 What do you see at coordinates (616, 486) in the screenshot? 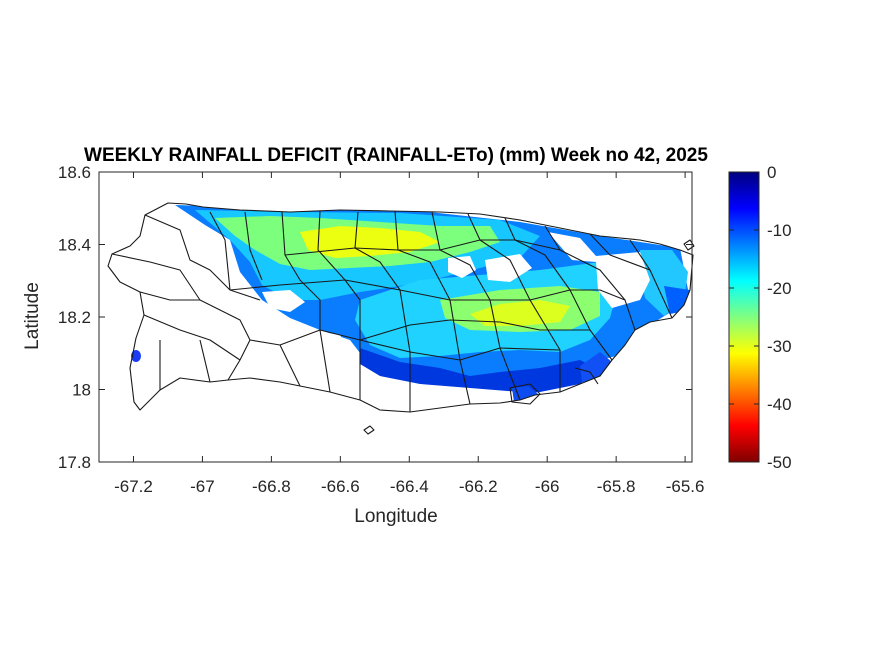
I see `x-tick-label: -65.8` at bounding box center [616, 486].